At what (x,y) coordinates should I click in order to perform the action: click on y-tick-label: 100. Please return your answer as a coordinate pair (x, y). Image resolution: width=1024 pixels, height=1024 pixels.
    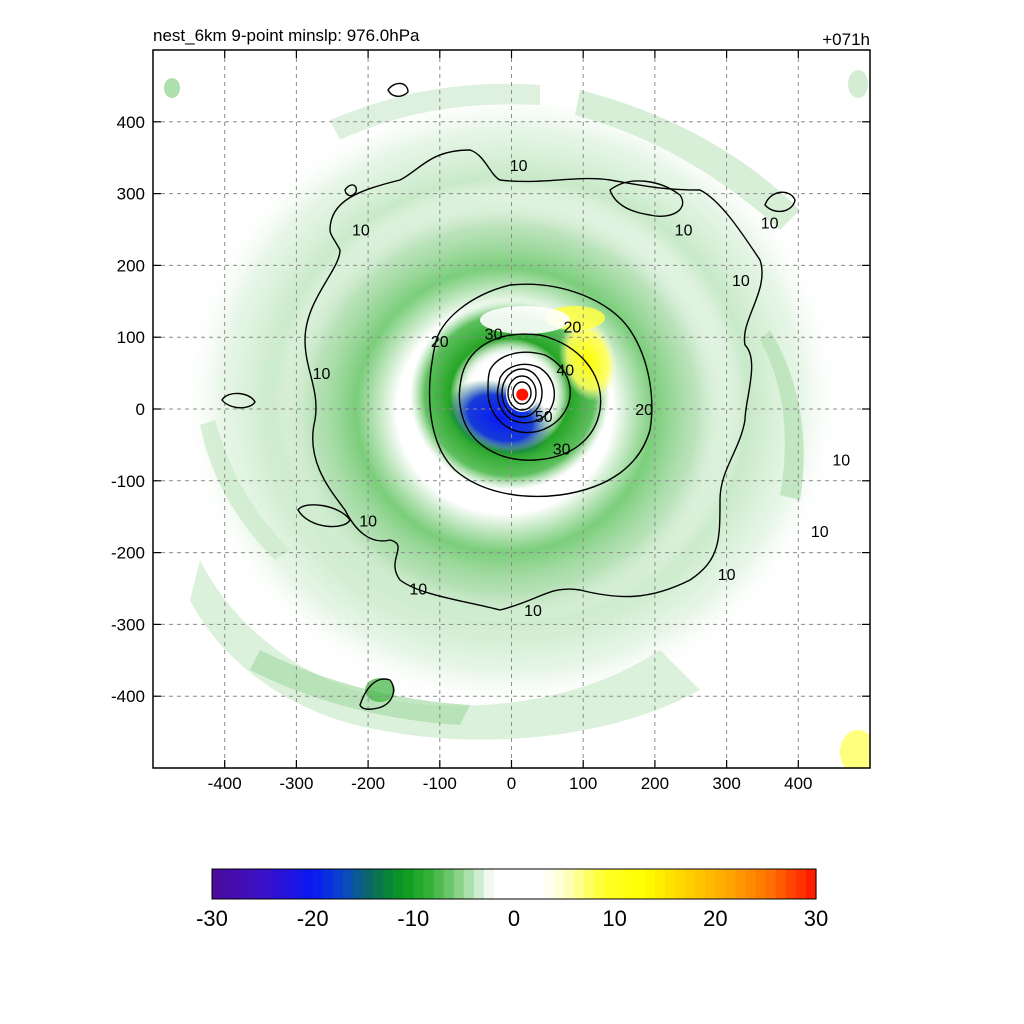
    Looking at the image, I should click on (131, 337).